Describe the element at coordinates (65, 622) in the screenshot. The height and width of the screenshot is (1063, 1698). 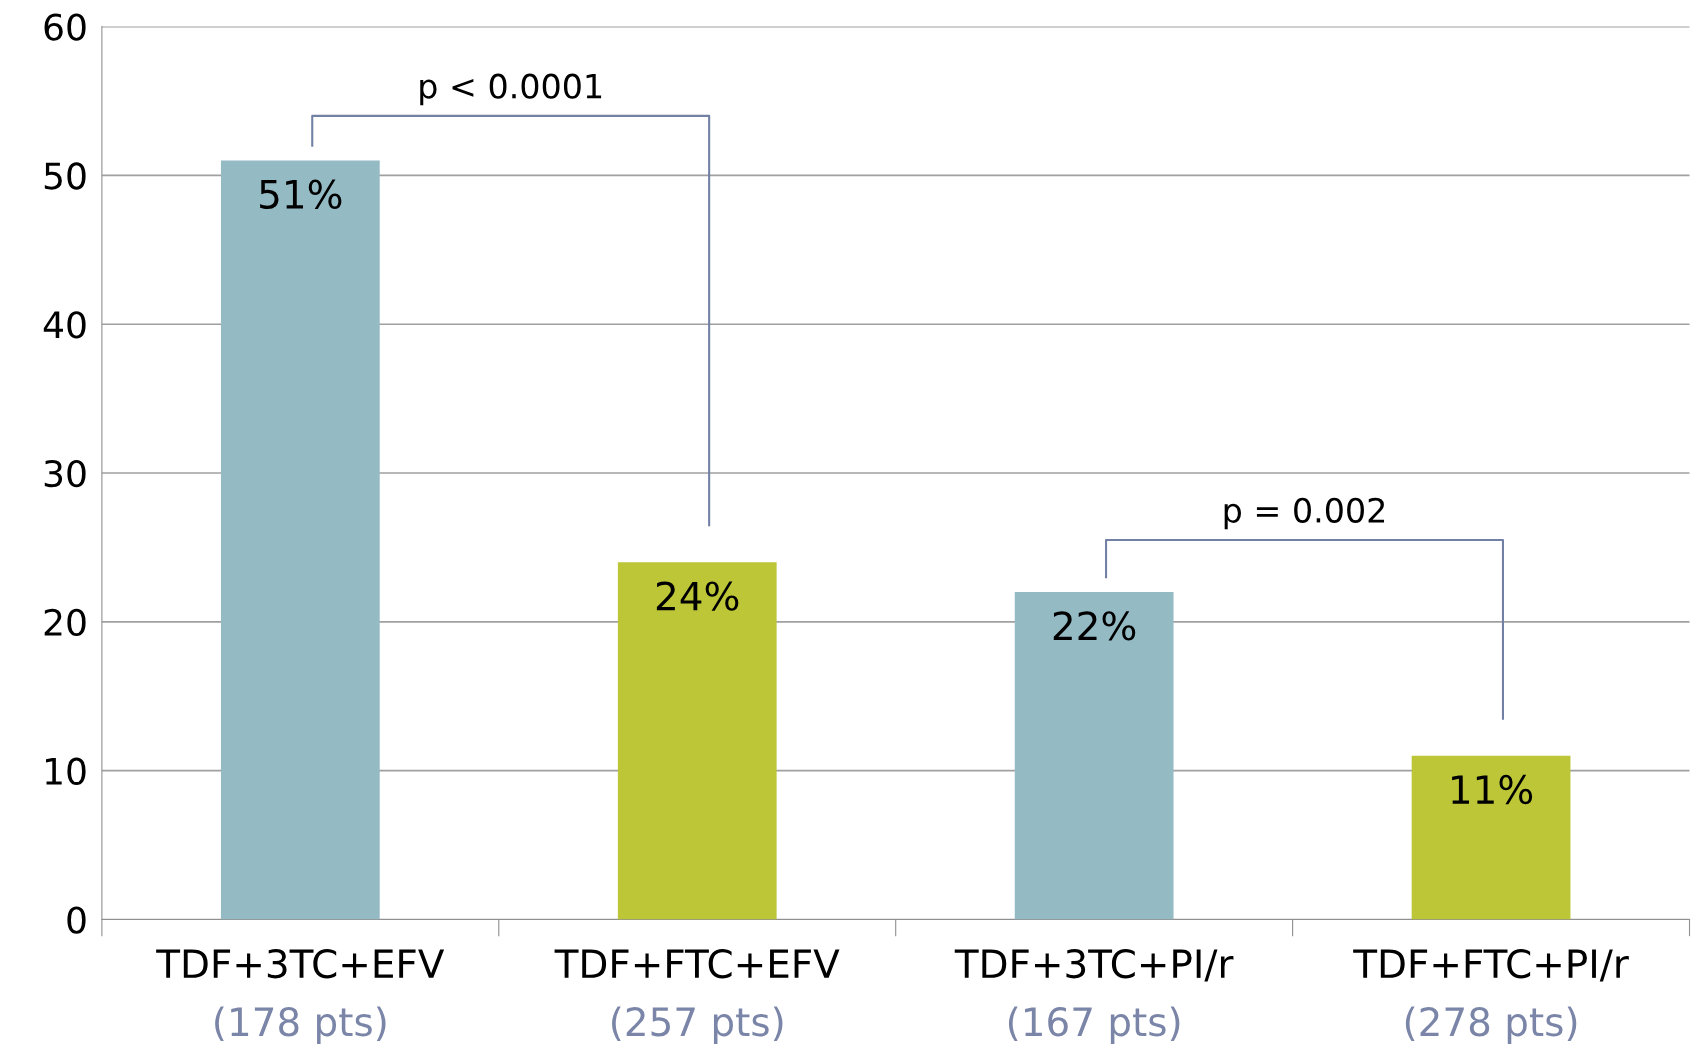
I see `y-tick-label: 20` at that location.